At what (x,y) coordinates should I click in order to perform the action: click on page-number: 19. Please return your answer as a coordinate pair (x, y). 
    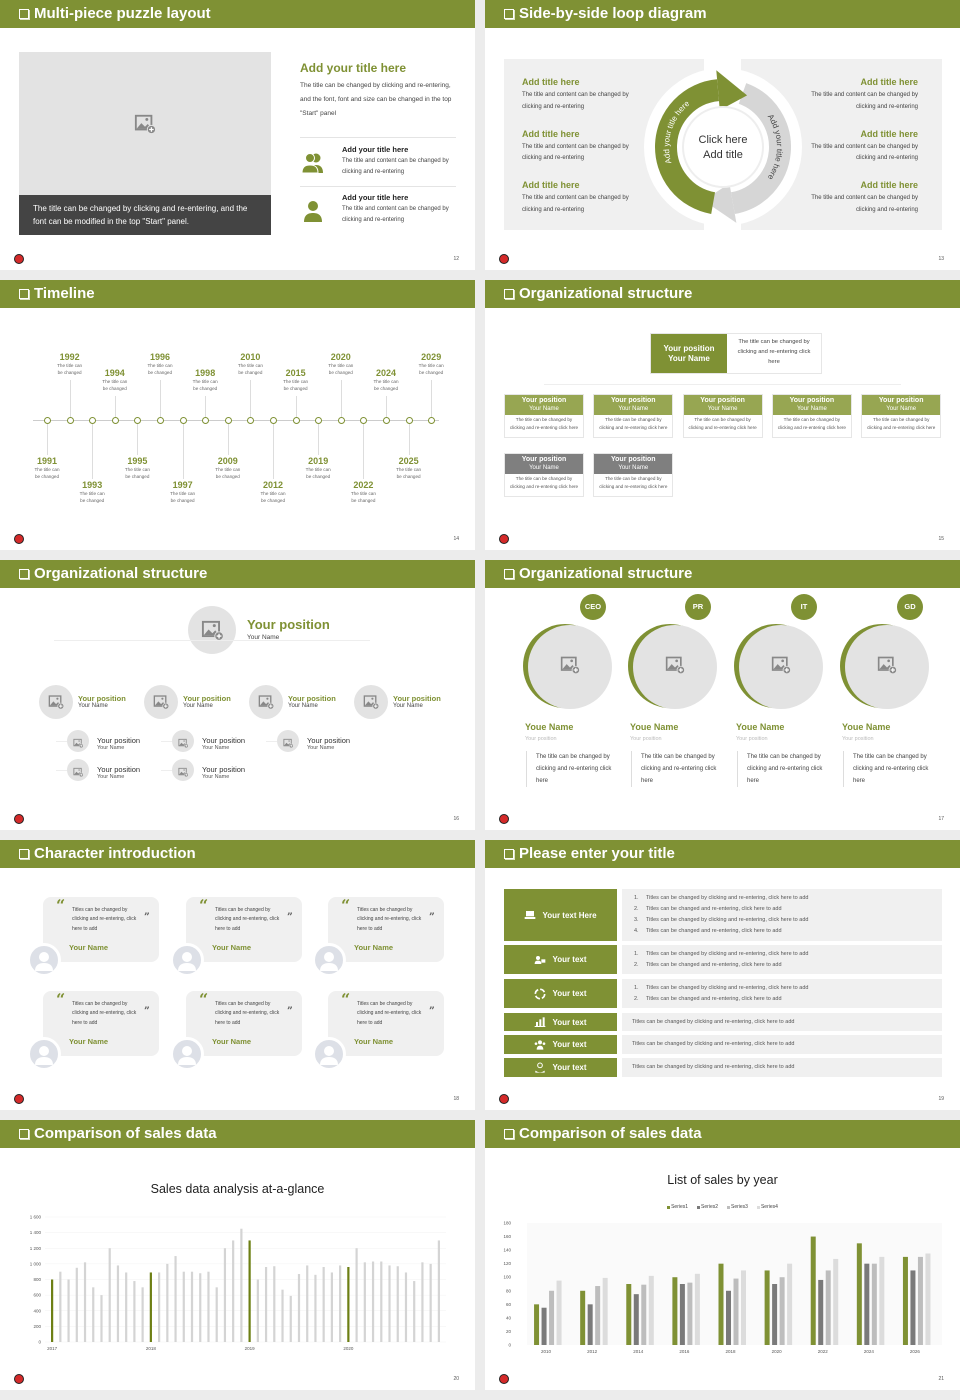
    Looking at the image, I should click on (941, 1099).